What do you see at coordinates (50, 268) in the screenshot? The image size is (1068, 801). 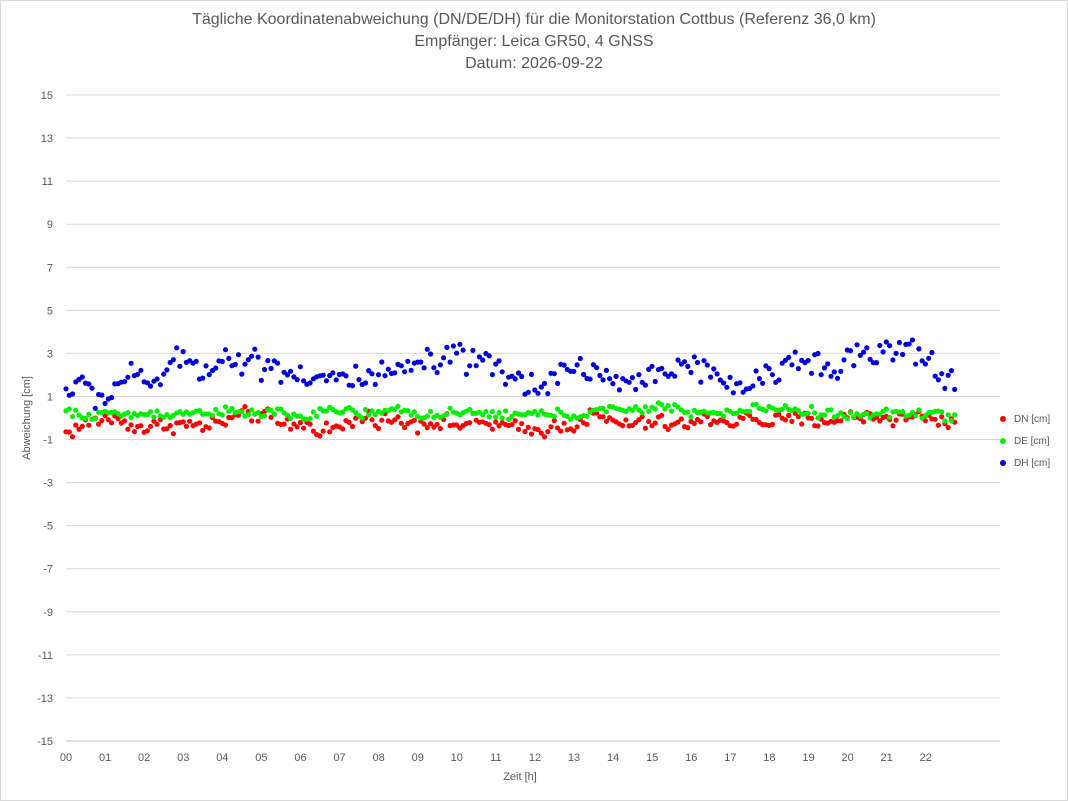 I see `y-tick-label: 7` at bounding box center [50, 268].